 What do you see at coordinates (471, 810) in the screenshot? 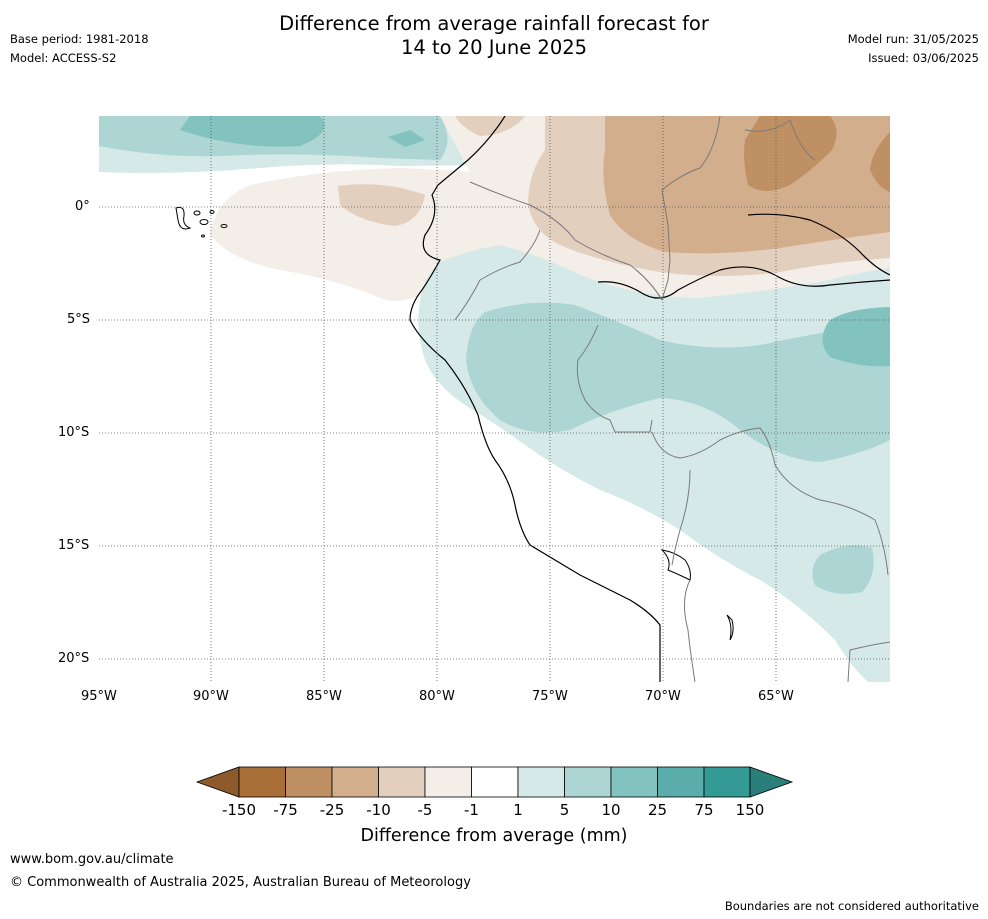
I see `colorbar-tick: -1` at bounding box center [471, 810].